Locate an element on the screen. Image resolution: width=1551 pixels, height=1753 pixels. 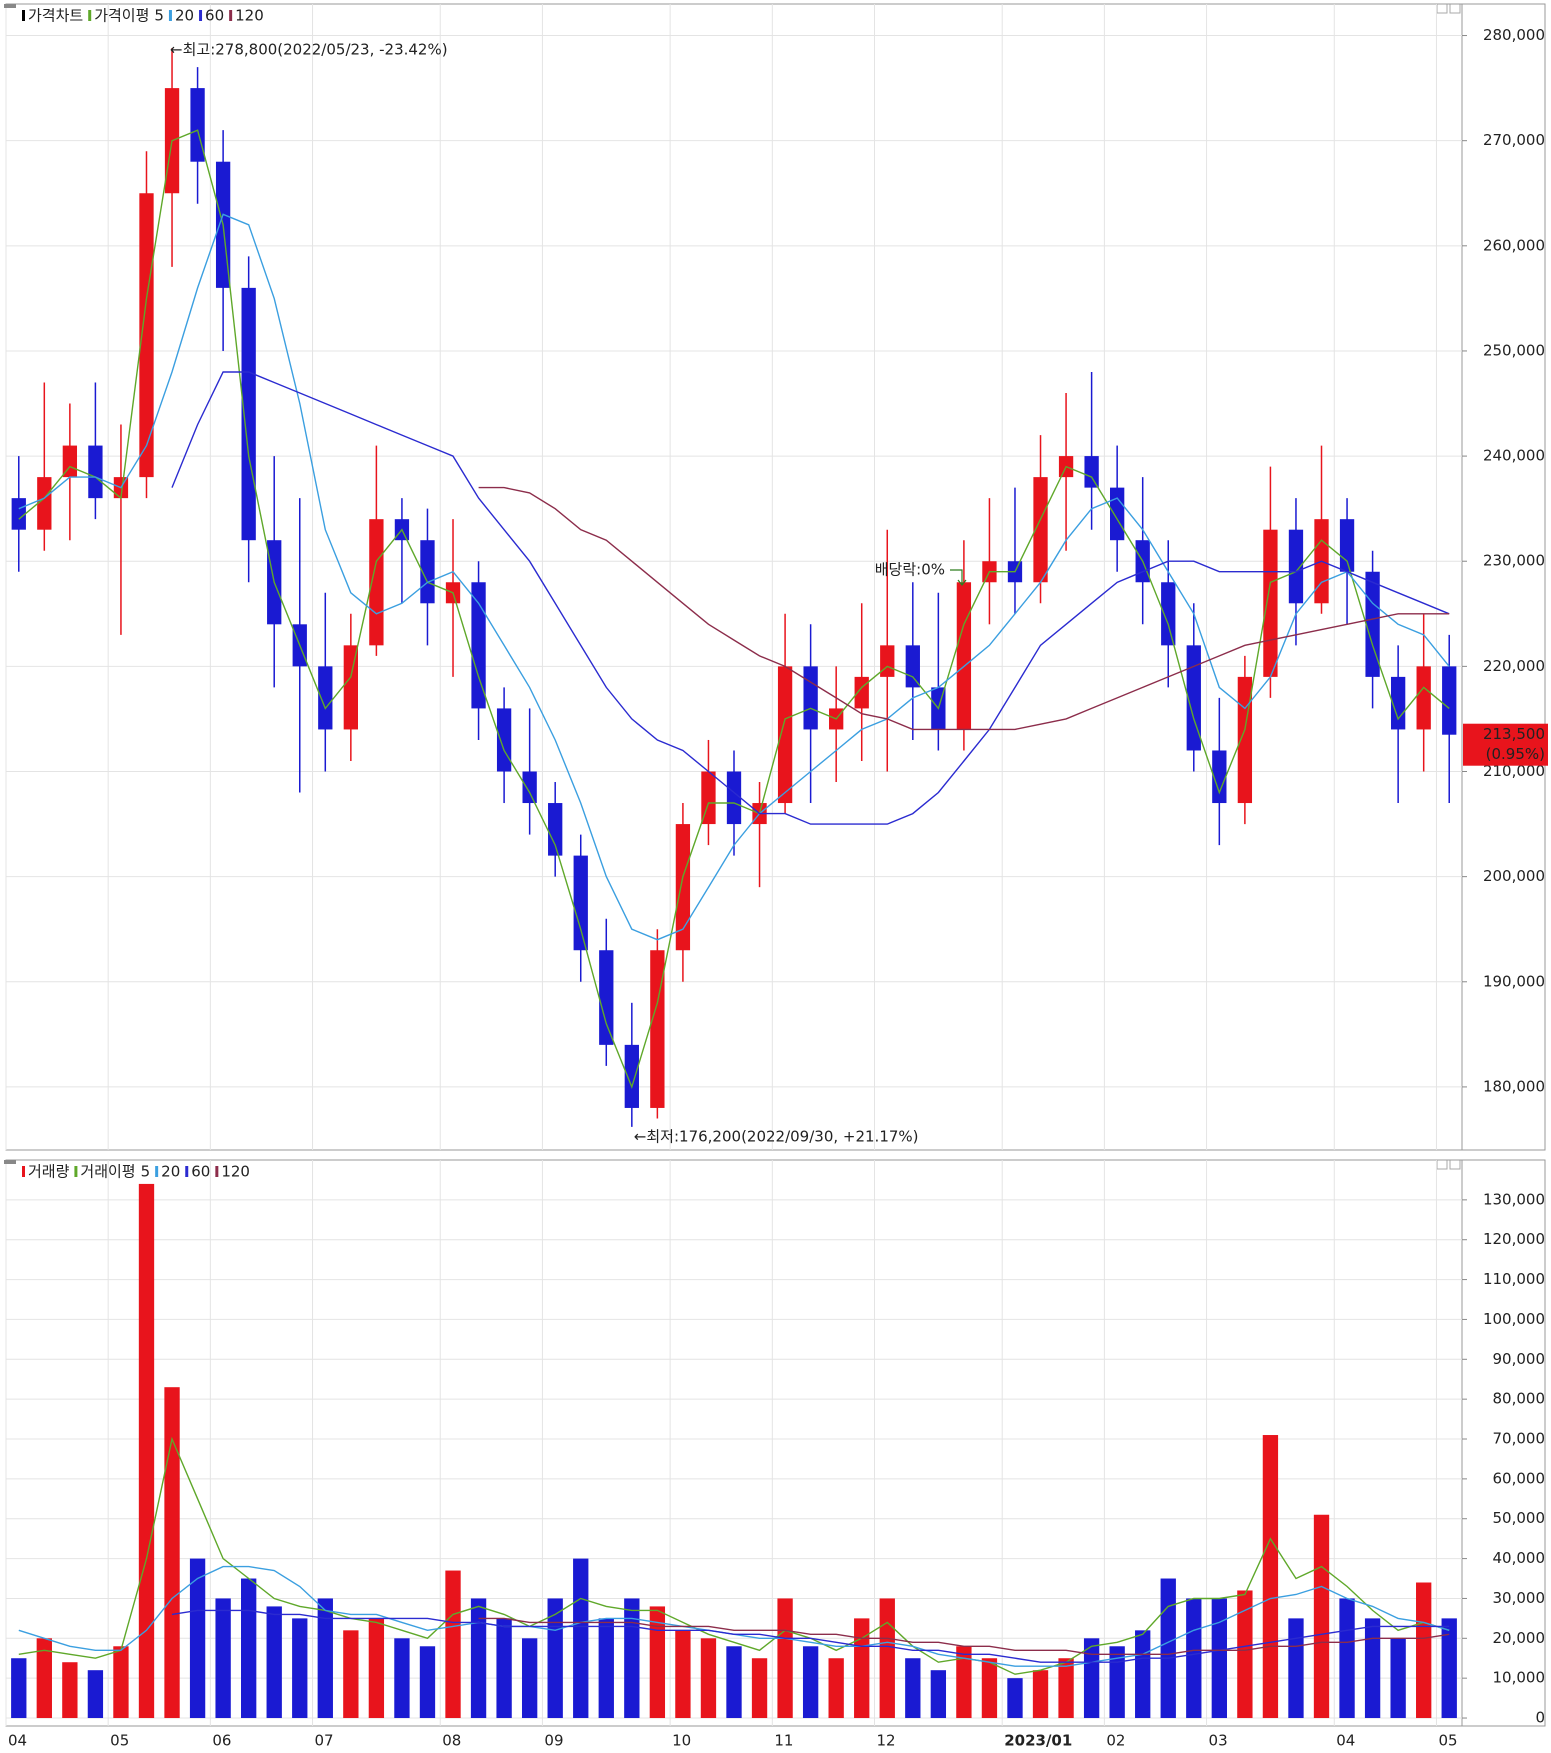
y-tick-label: 260,000 is located at coordinates (1514, 245).